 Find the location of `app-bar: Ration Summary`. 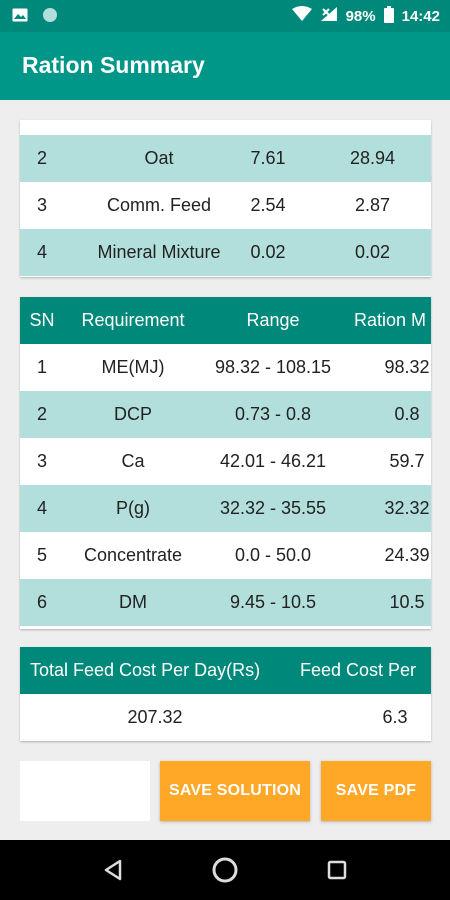

app-bar: Ration Summary is located at coordinates (225, 66).